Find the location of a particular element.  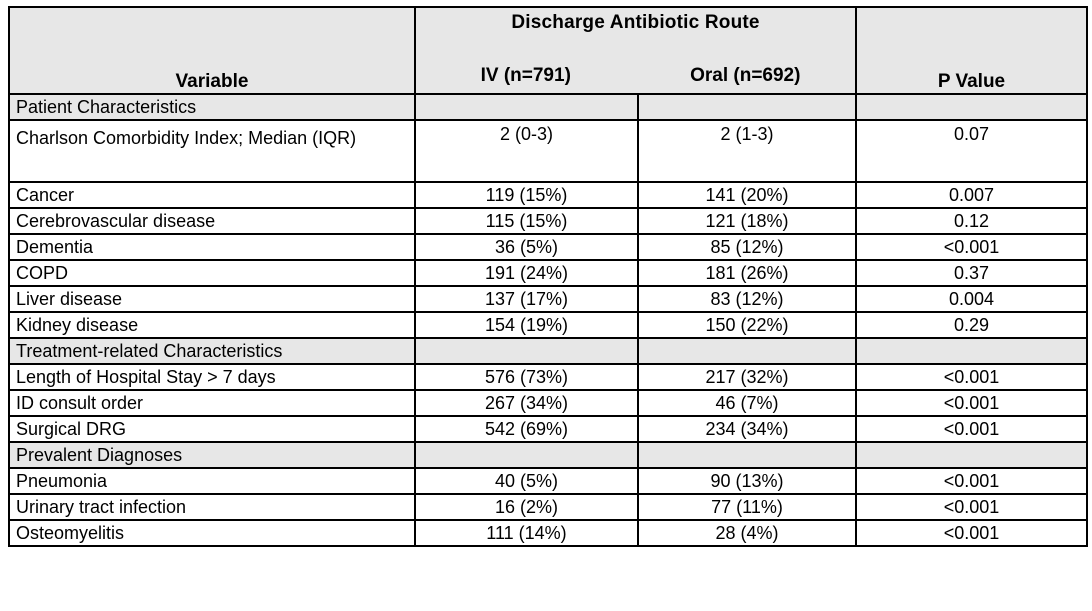

cell-oral-value: 217 (32%) is located at coordinates (747, 377).